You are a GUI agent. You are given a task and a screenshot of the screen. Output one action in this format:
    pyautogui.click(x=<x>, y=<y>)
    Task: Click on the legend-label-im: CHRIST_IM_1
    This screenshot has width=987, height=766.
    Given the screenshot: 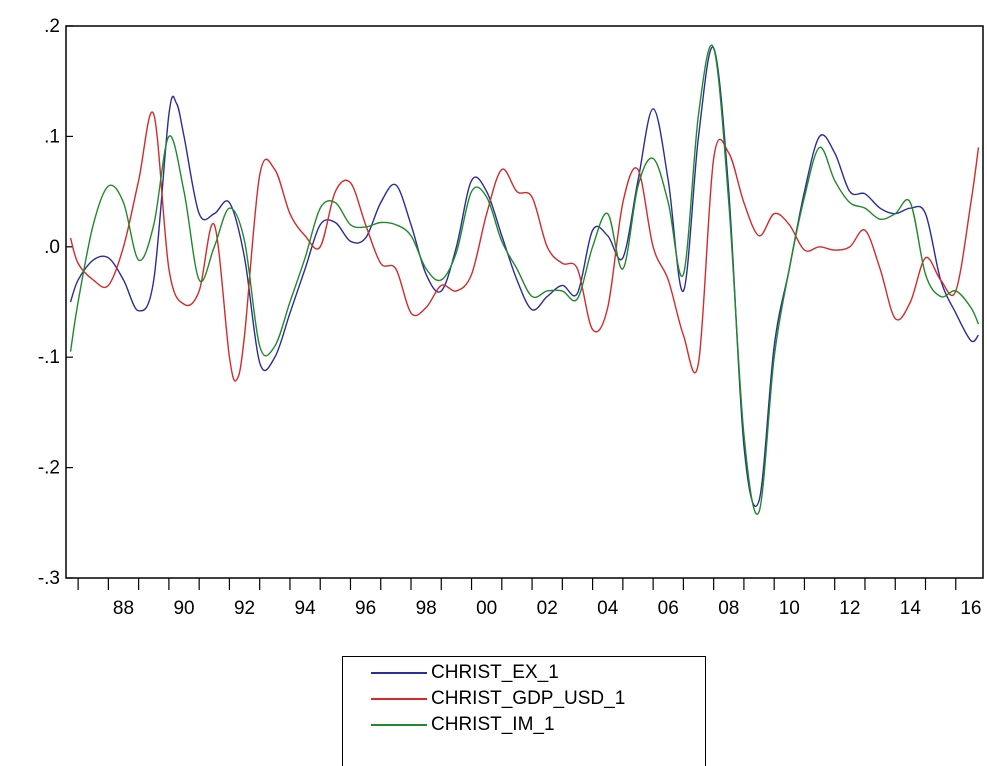 What is the action you would take?
    pyautogui.click(x=493, y=724)
    